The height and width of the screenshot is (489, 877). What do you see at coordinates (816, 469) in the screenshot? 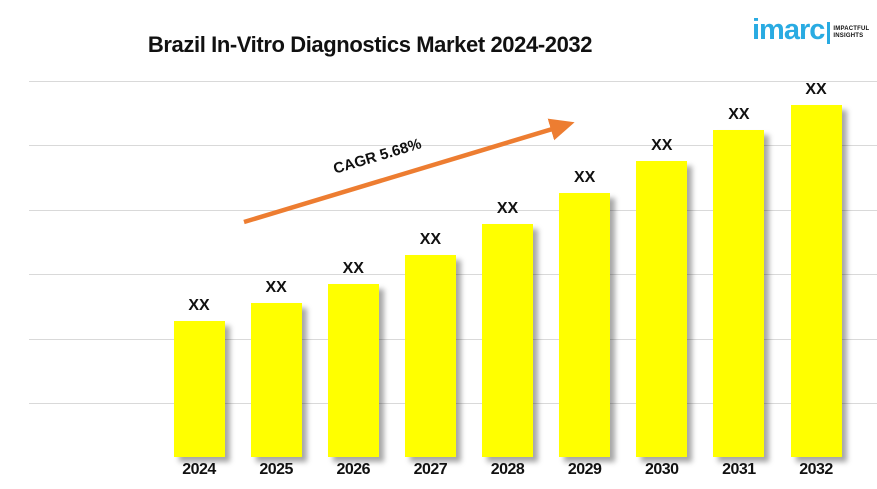
I see `x-axis-label-2032: 2032` at bounding box center [816, 469].